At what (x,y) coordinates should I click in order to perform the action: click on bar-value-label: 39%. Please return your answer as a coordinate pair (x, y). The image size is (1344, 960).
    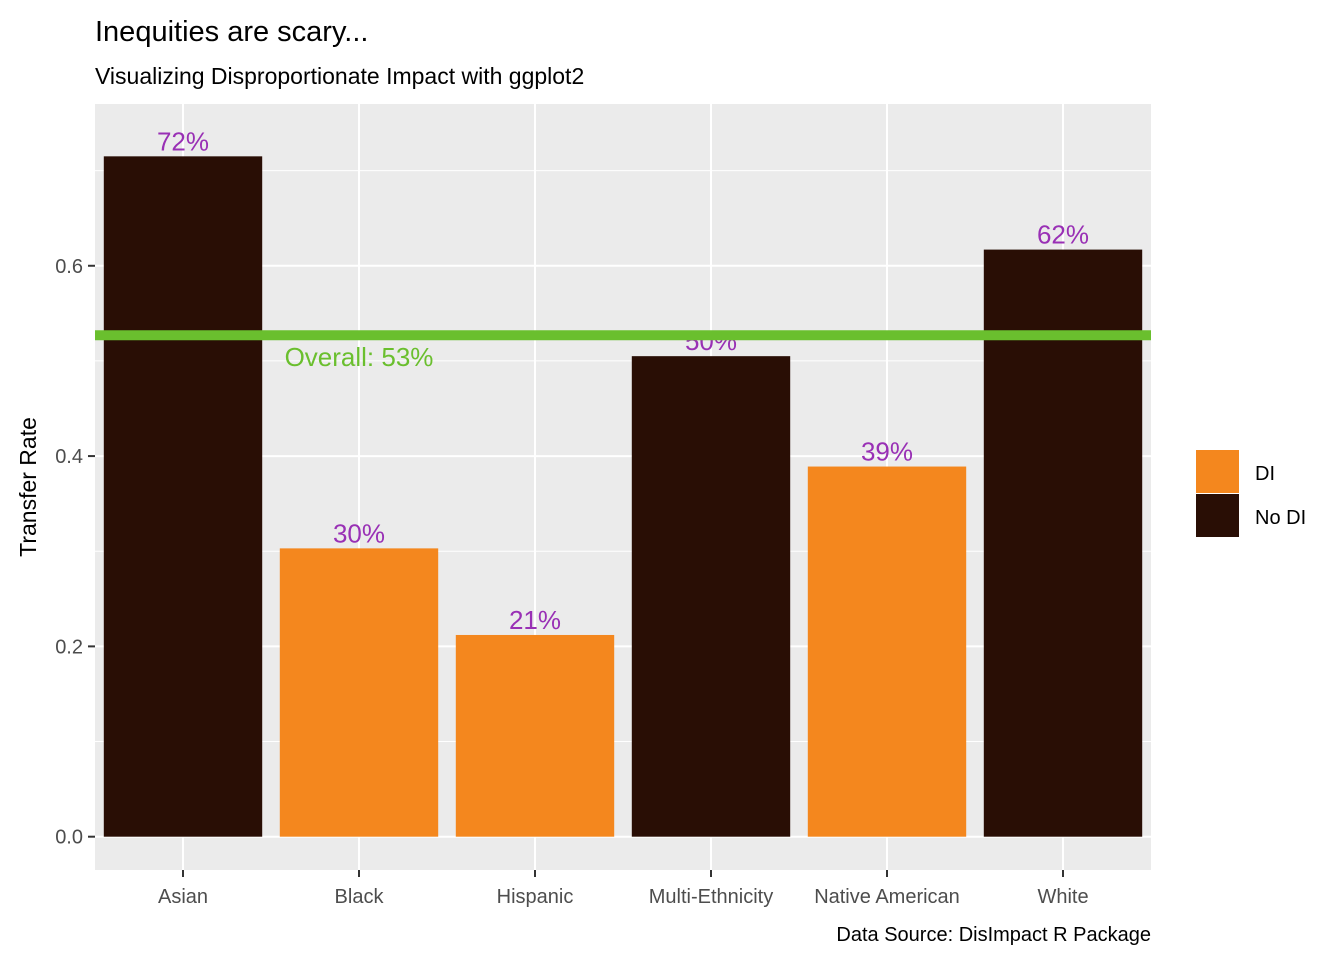
    Looking at the image, I should click on (887, 452).